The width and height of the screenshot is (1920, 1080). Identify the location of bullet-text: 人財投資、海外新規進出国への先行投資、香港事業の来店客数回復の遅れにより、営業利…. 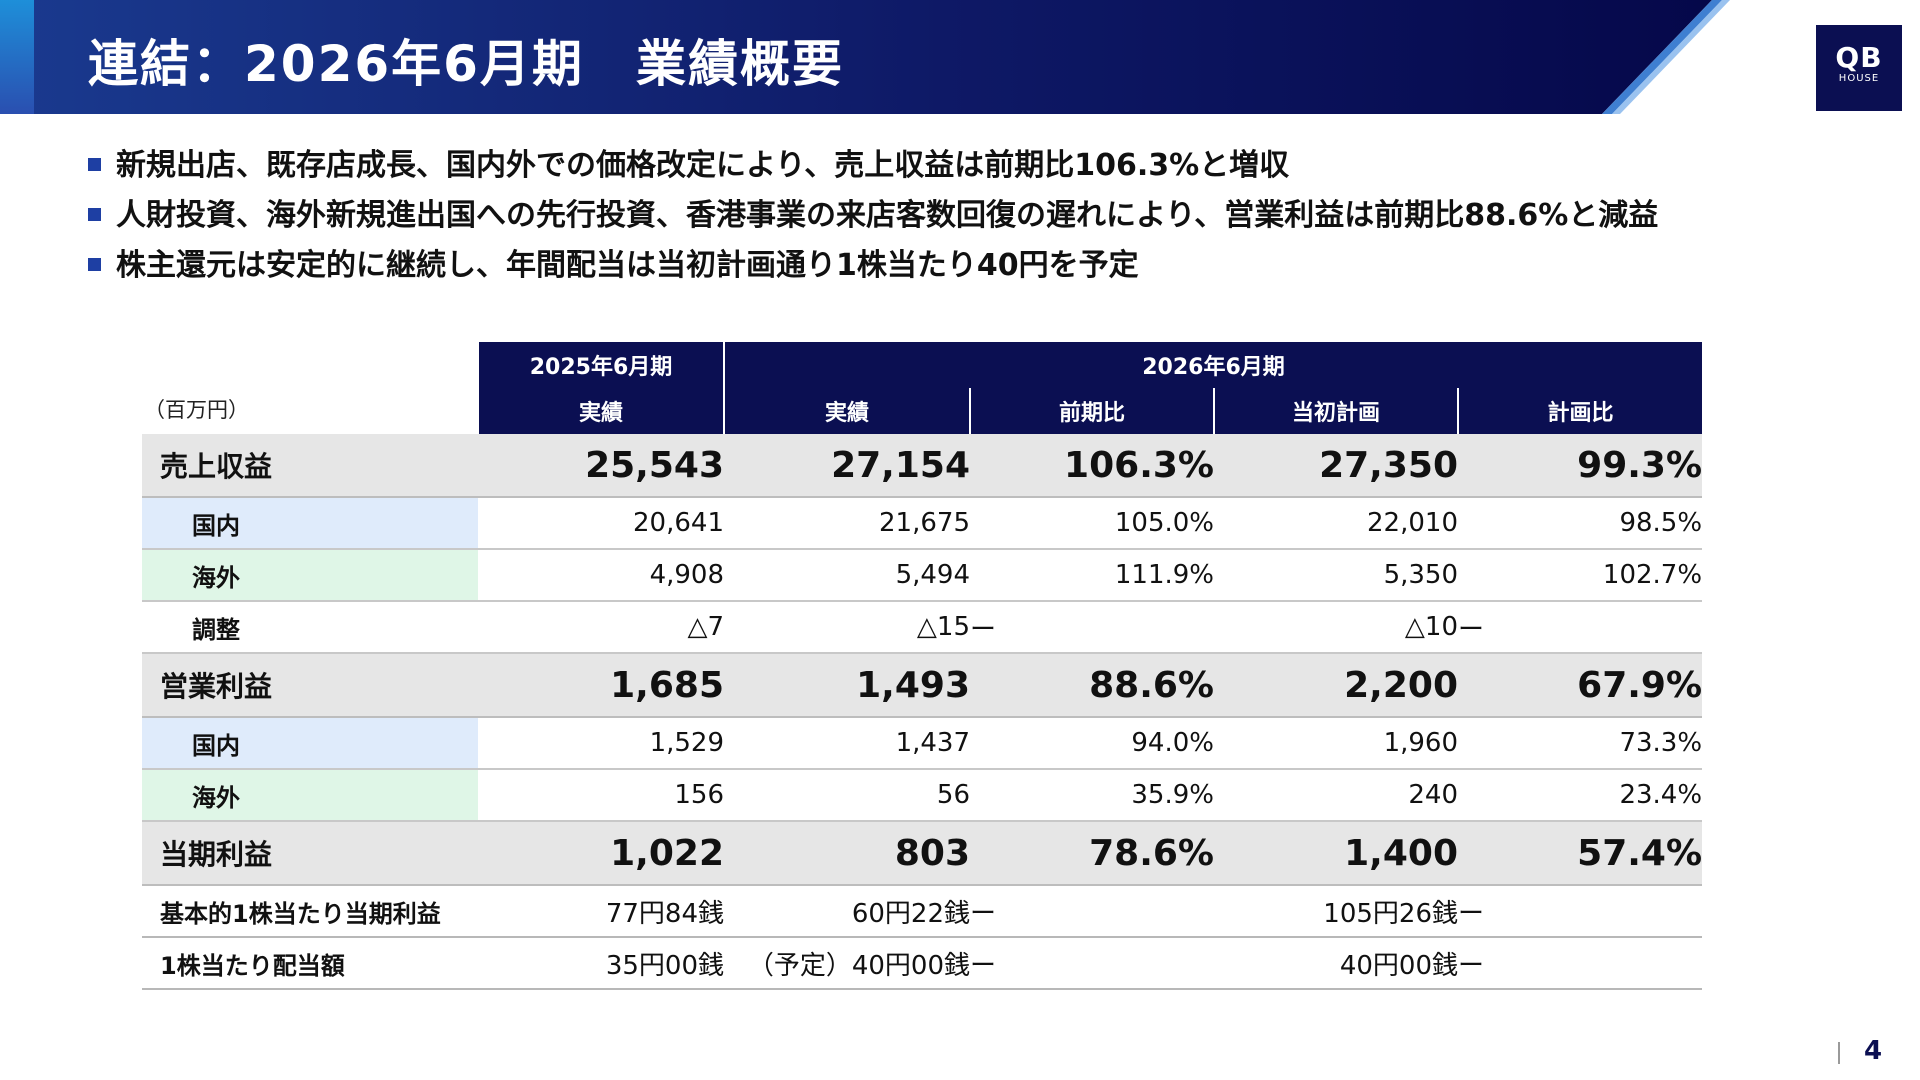
(887, 215).